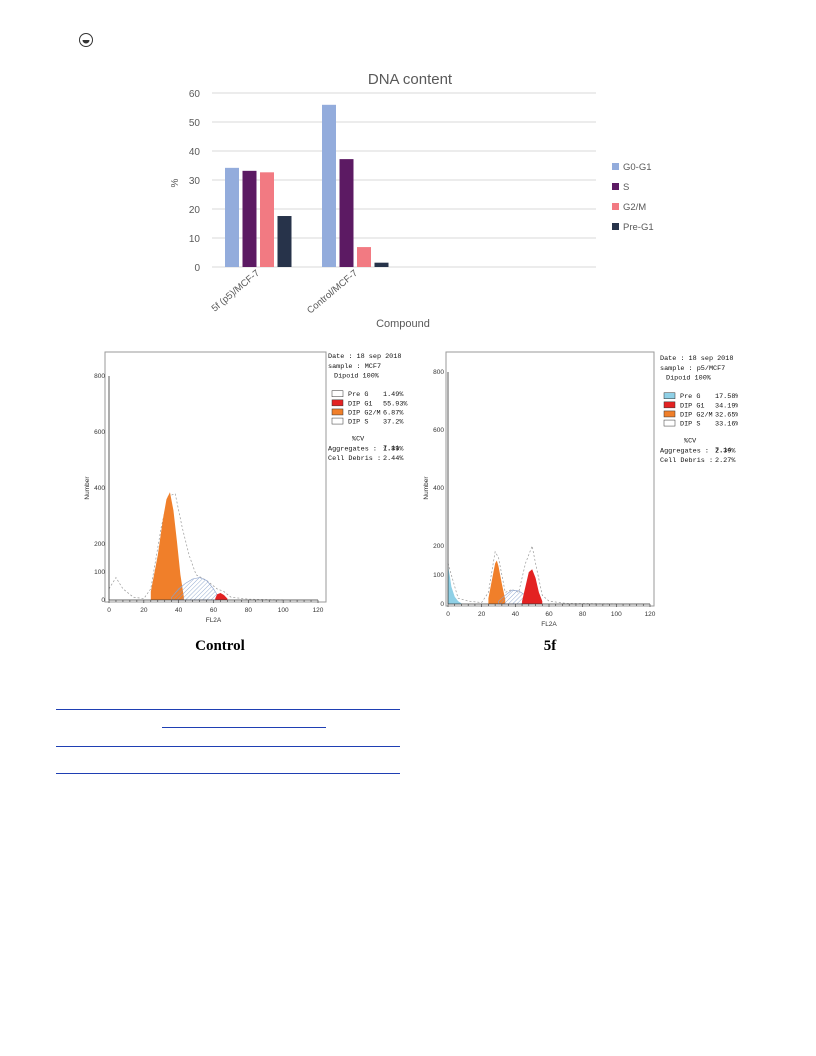 This screenshot has width=816, height=1056. Describe the element at coordinates (403, 324) in the screenshot. I see `x-axis-label: Compound` at that location.